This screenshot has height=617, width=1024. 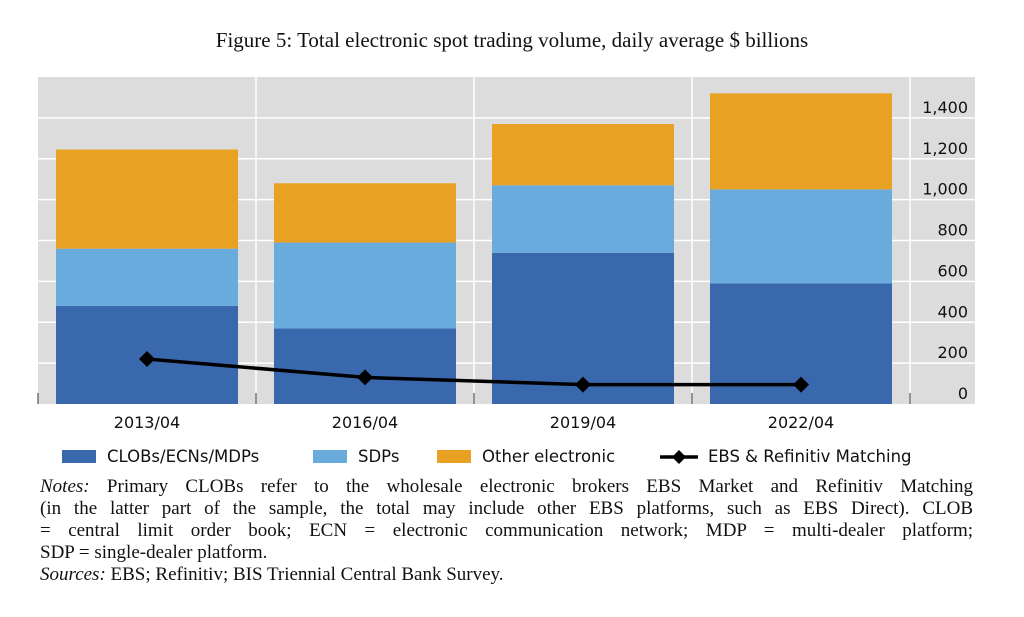 What do you see at coordinates (379, 456) in the screenshot?
I see `legend-label: SDPs` at bounding box center [379, 456].